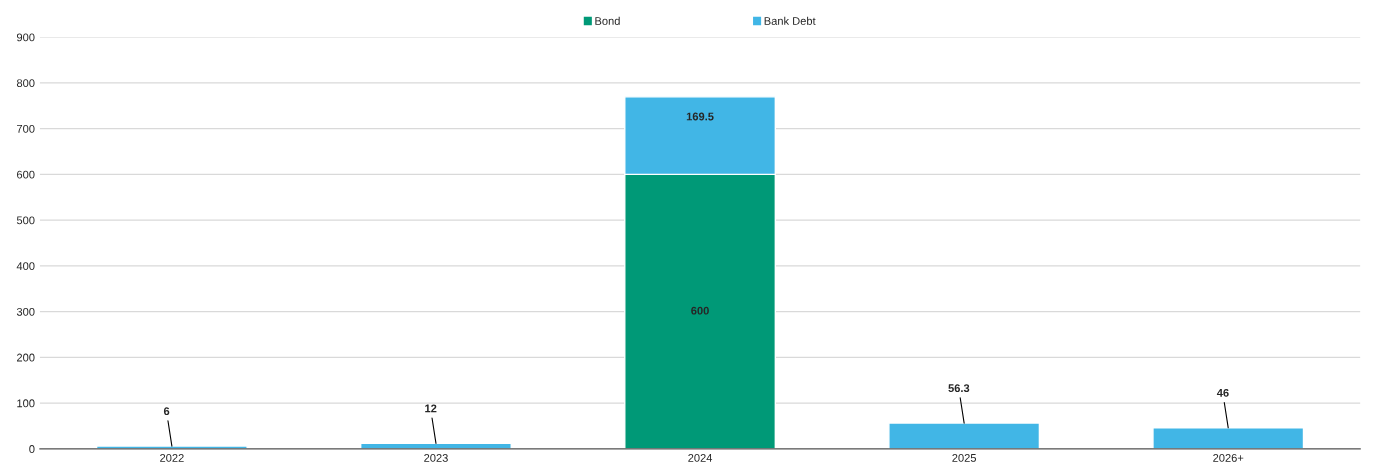 The image size is (1374, 470). Describe the element at coordinates (959, 388) in the screenshot. I see `data-label: 56.3` at that location.